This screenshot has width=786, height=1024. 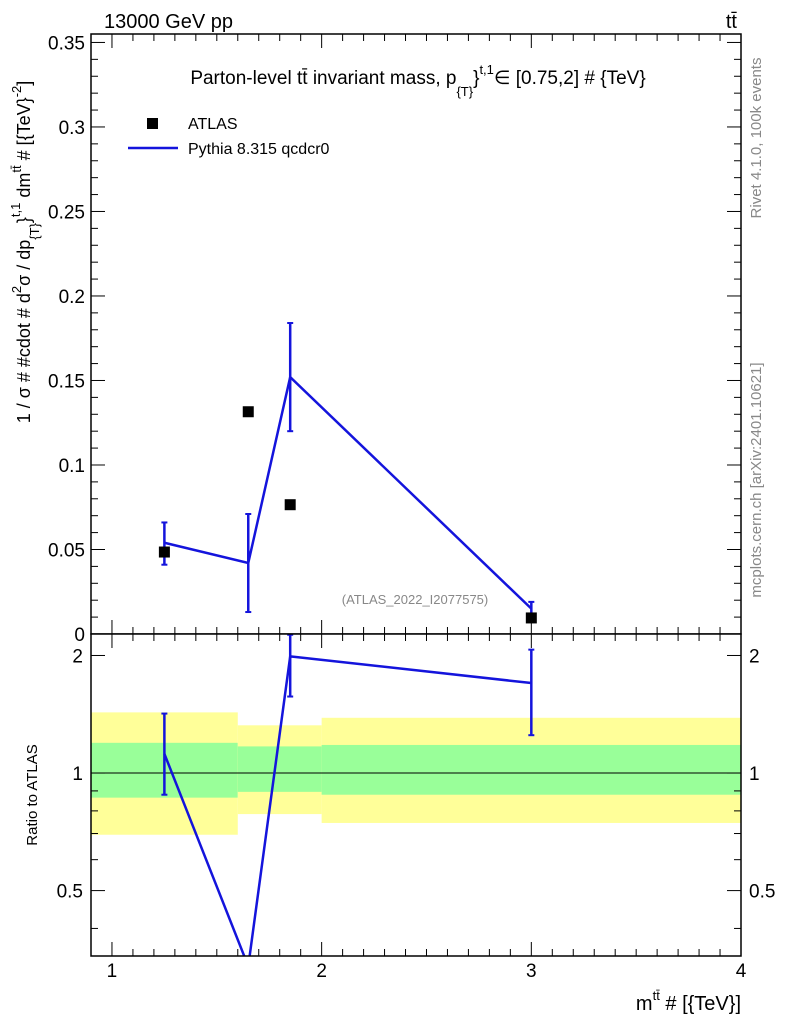 I want to click on header-right: tt̄, so click(x=732, y=22).